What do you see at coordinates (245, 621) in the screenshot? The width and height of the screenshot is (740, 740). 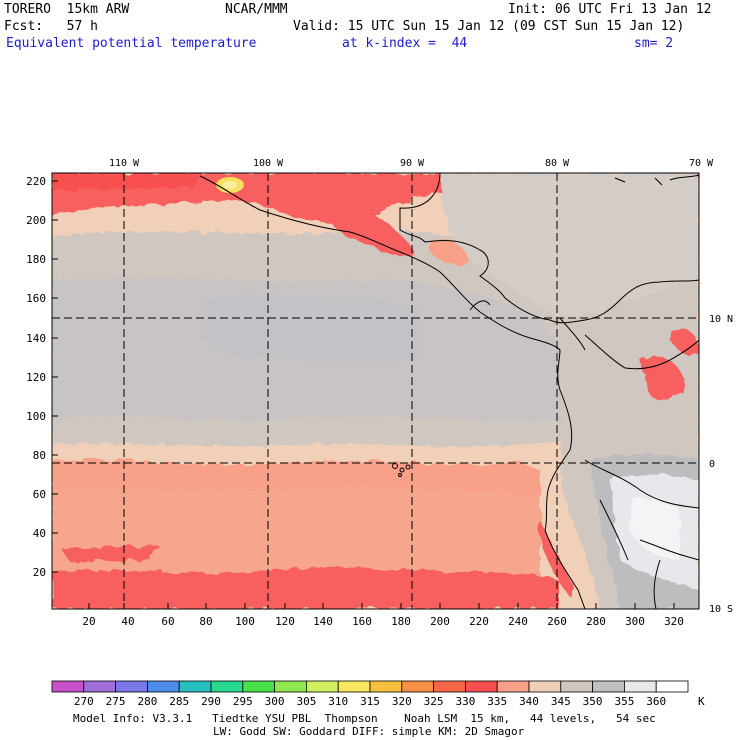 I see `x-tick-label: 100` at bounding box center [245, 621].